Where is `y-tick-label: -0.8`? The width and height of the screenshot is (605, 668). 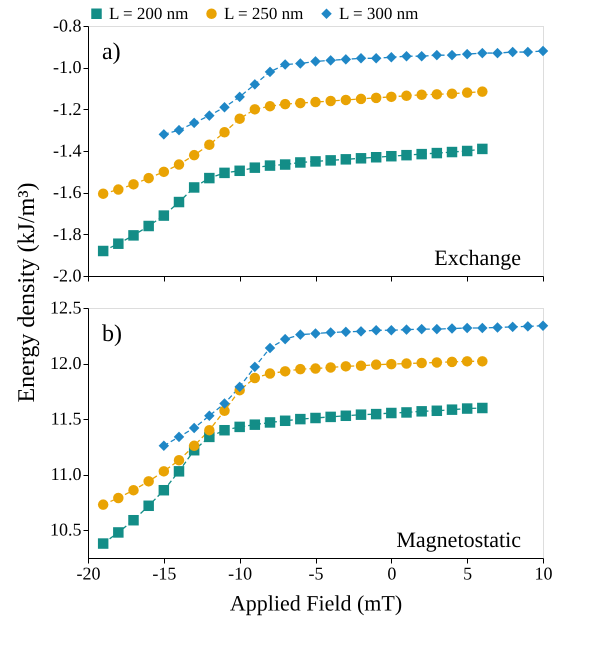
y-tick-label: -0.8 is located at coordinates (67, 26).